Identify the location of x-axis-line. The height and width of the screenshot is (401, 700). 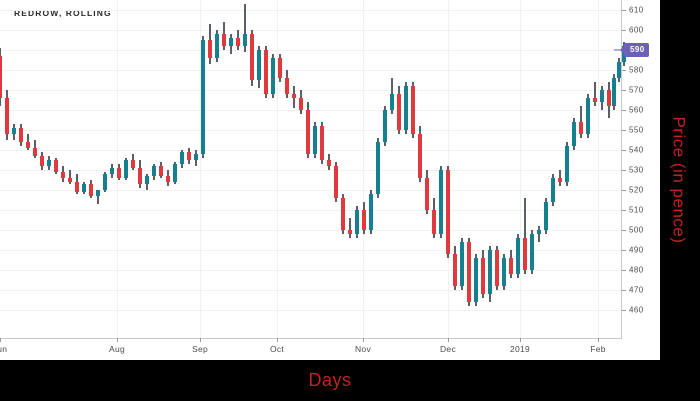
(311, 339).